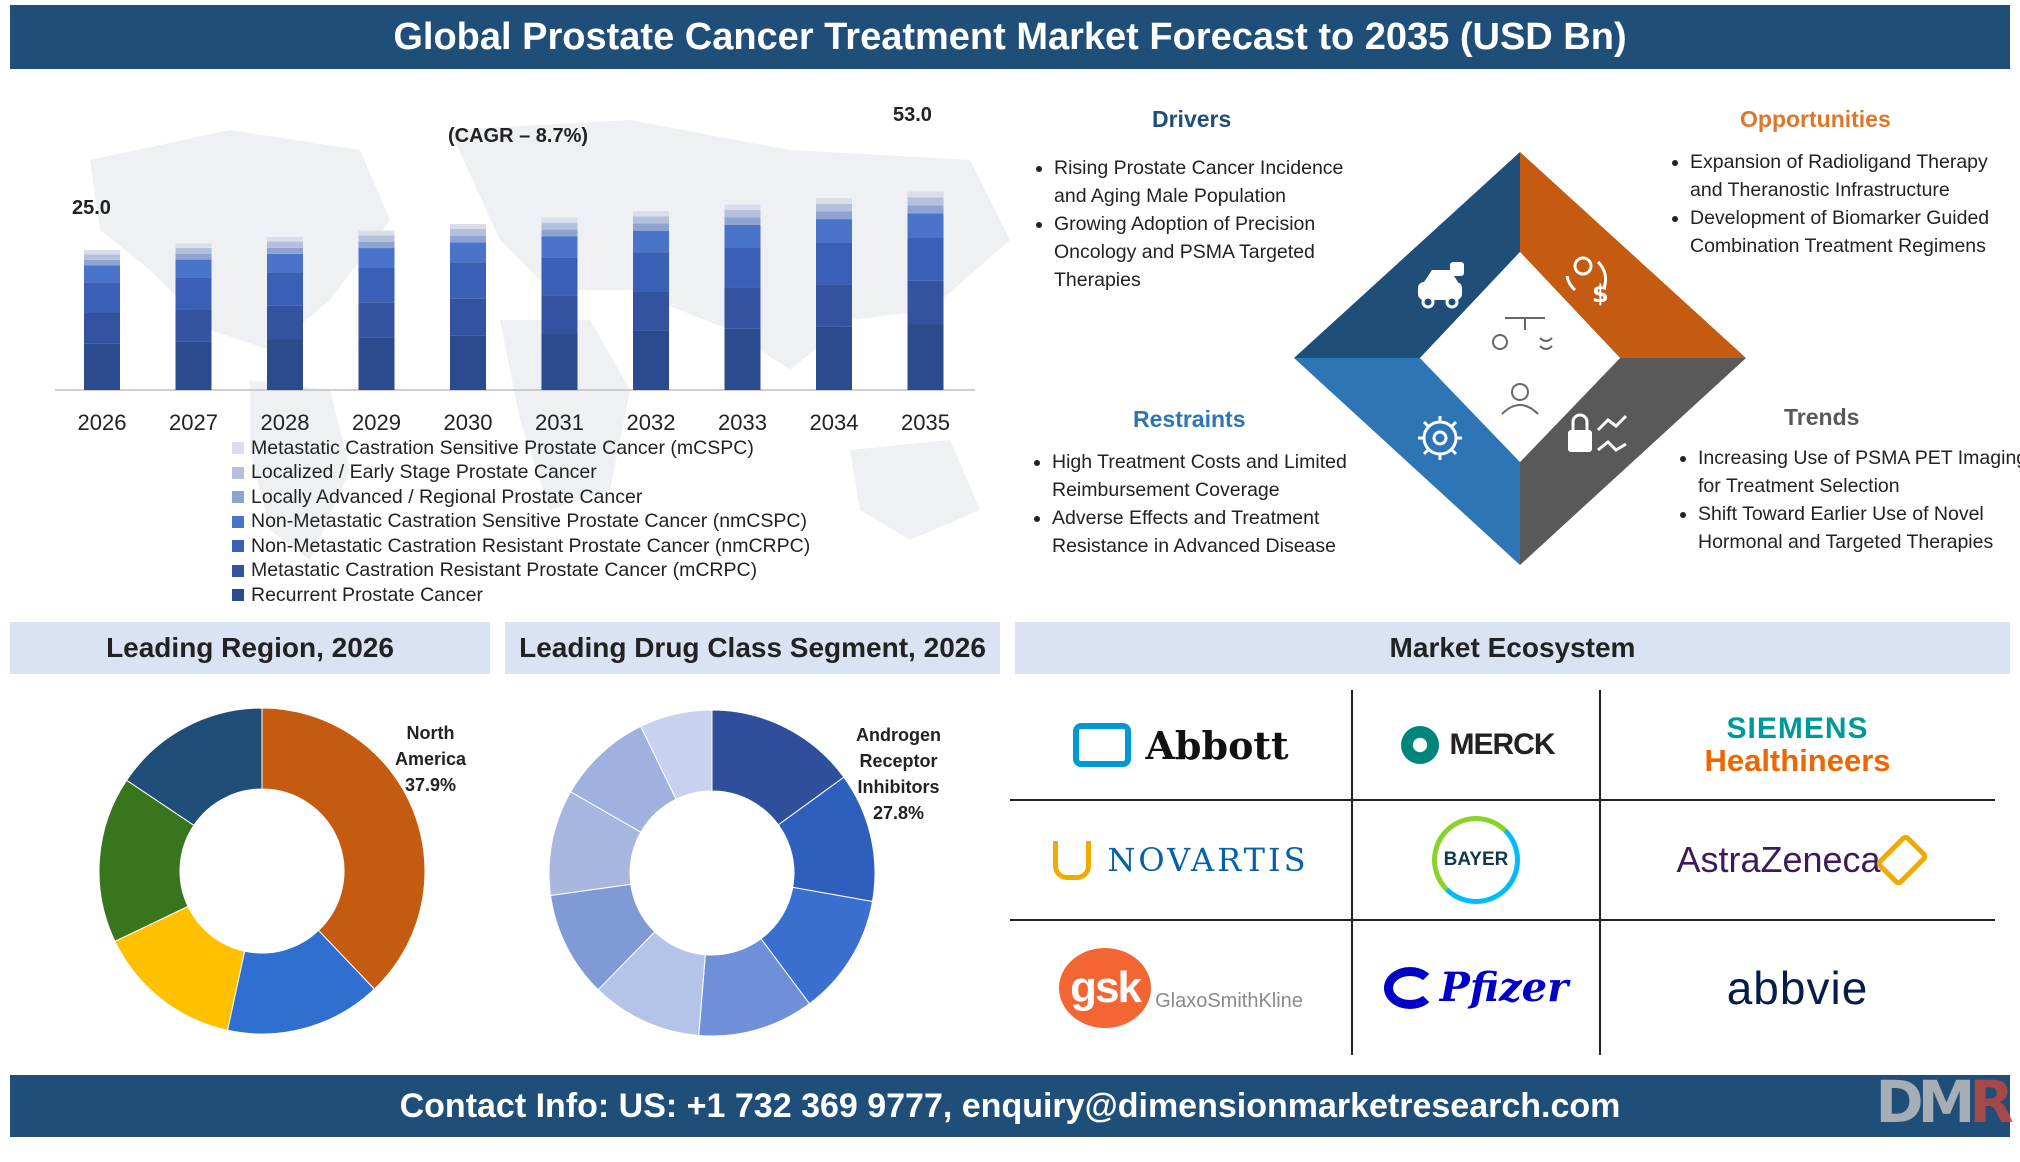  I want to click on drivers-diamond: $, so click(1520, 358).